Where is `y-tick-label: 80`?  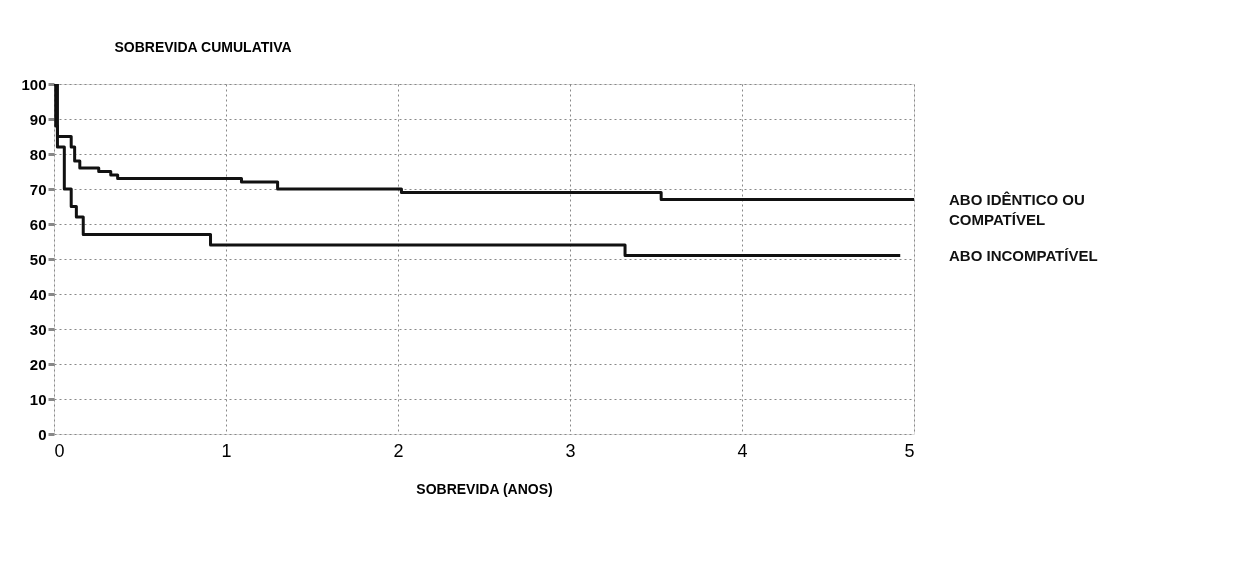 y-tick-label: 80 is located at coordinates (38, 154).